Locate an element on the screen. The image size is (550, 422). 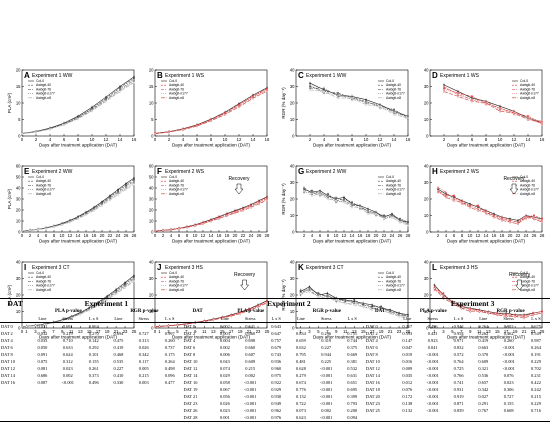
x-tick-label: 22 is located at coordinates (384, 235).